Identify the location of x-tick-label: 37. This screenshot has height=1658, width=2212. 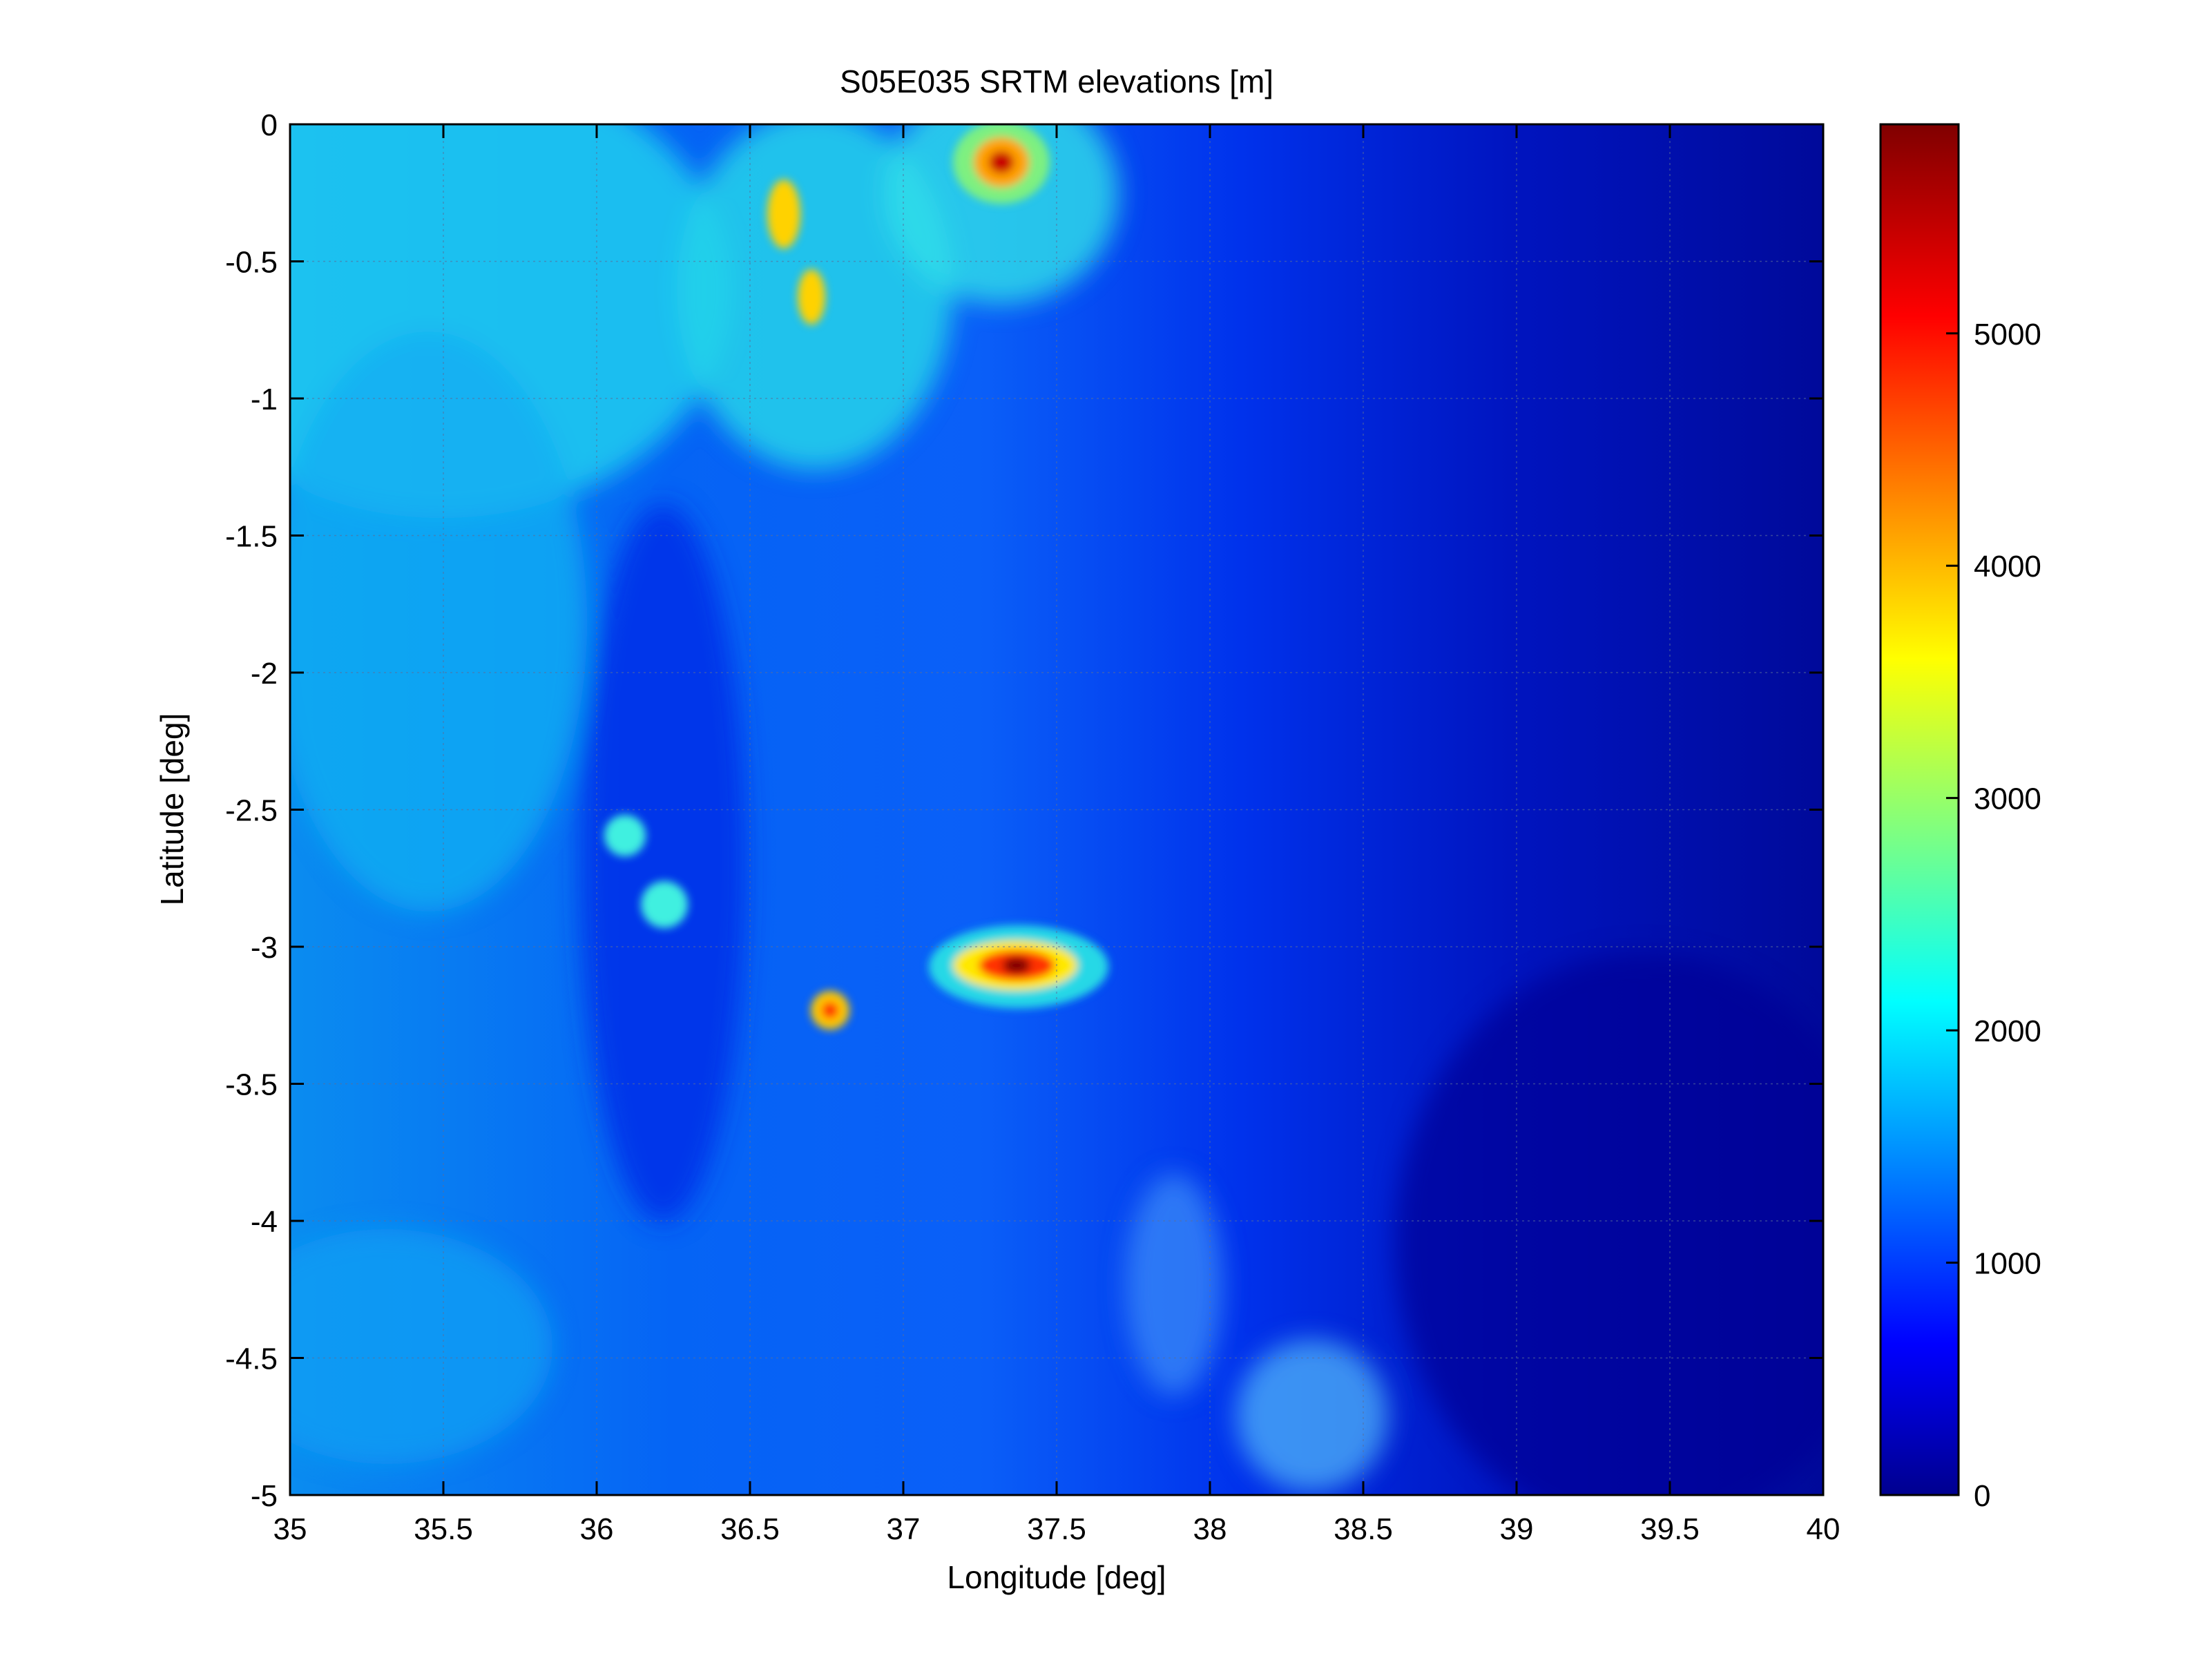
(904, 1529).